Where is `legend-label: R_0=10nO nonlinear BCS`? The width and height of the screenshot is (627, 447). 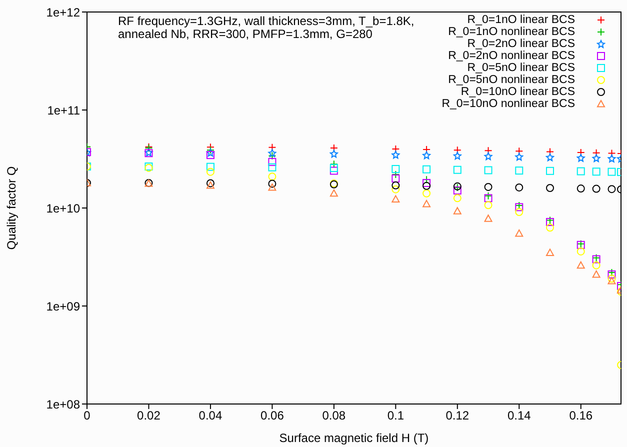
legend-label: R_0=10nO nonlinear BCS is located at coordinates (508, 104).